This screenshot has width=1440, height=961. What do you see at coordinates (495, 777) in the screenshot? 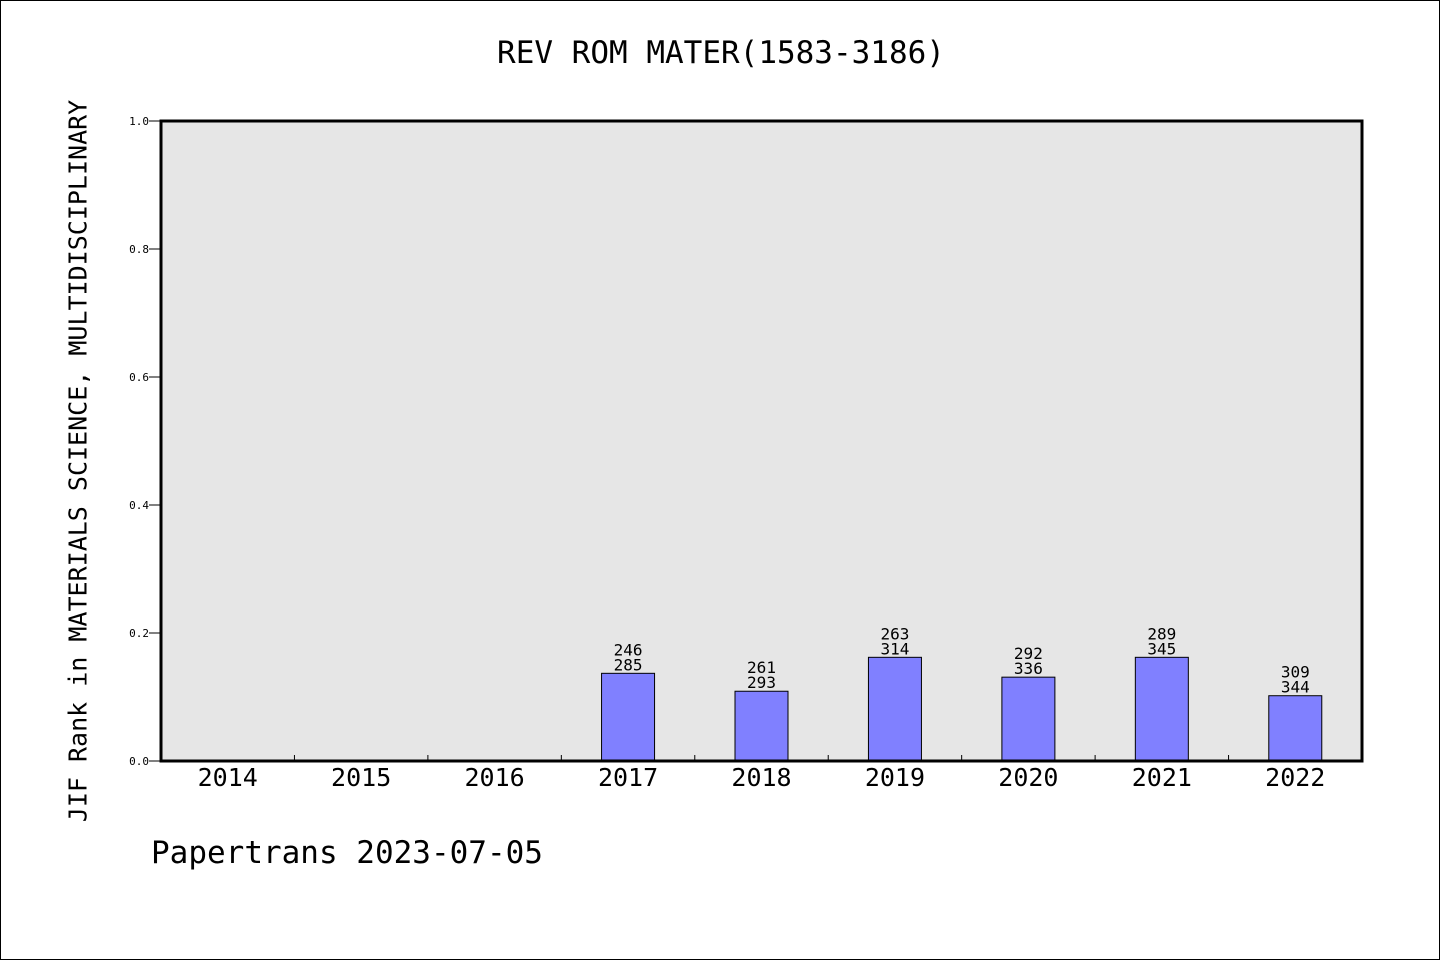
I see `x-tick-label: 2016` at bounding box center [495, 777].